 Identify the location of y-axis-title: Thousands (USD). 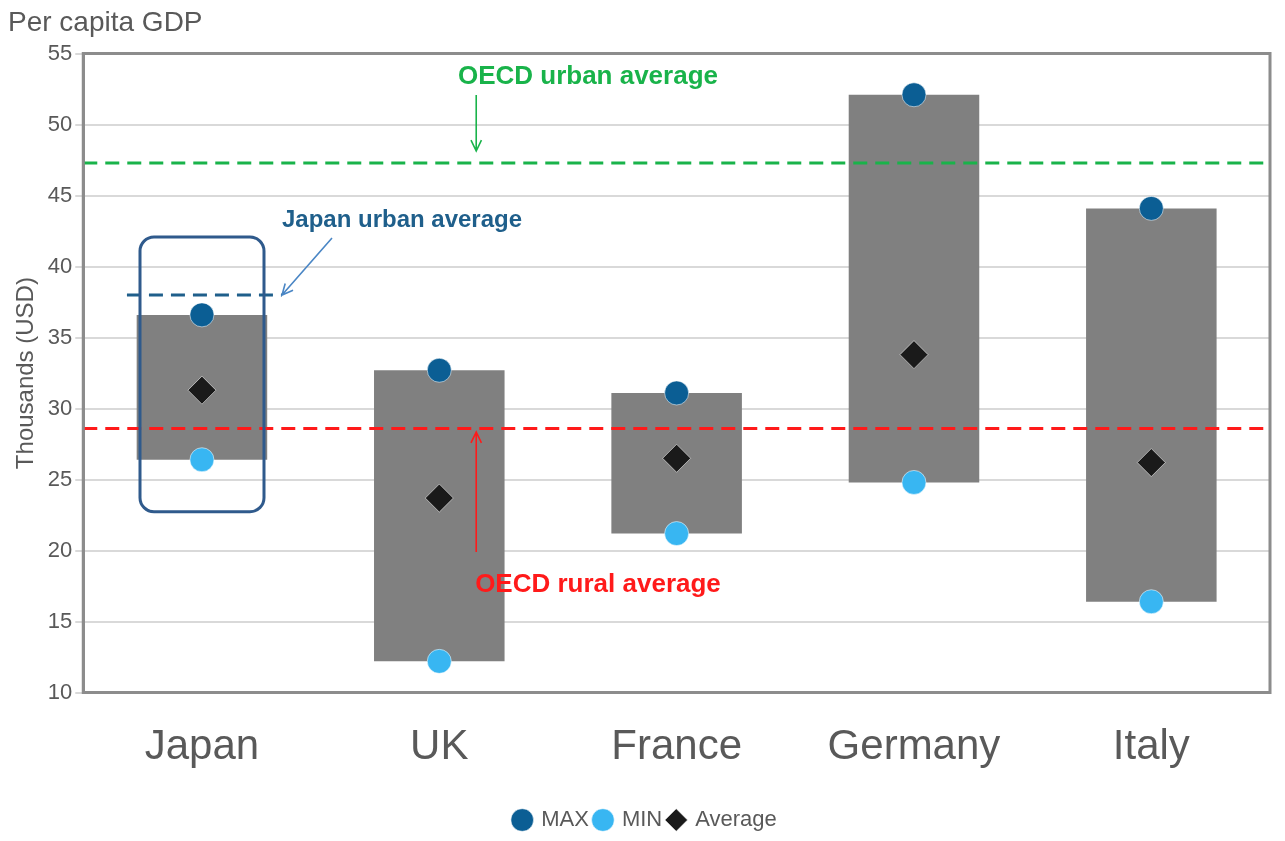
(25, 373).